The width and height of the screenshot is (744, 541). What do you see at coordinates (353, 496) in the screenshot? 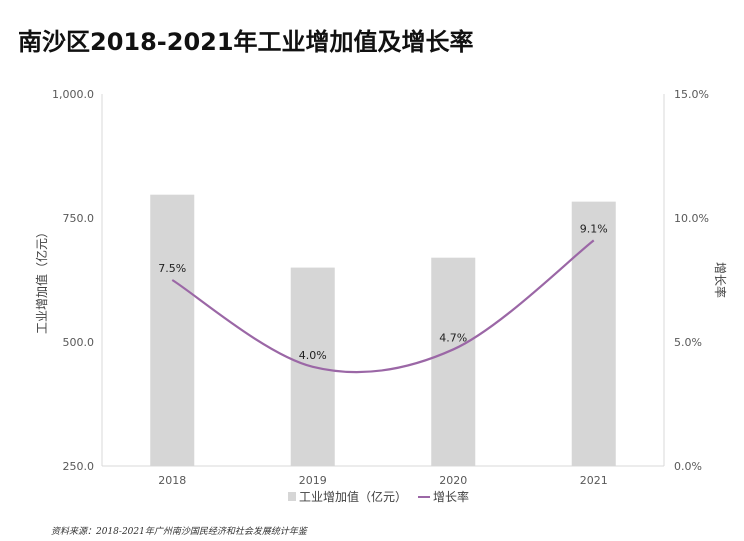
I see `legend-bar-label: 工业增加值（亿元）` at bounding box center [353, 496].